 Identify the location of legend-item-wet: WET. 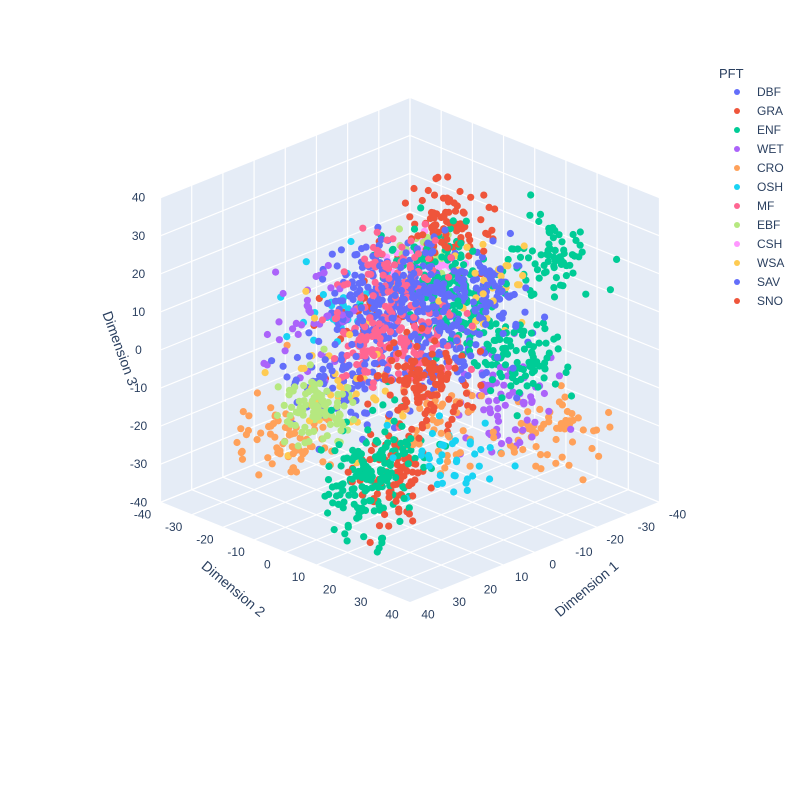
(759, 149).